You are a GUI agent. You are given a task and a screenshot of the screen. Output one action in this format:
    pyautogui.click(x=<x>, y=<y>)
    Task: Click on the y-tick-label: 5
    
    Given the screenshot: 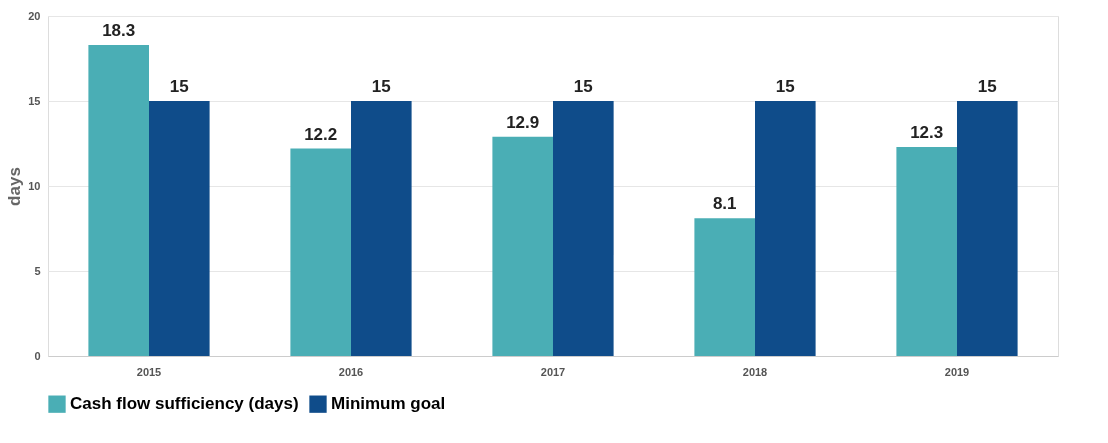 What is the action you would take?
    pyautogui.click(x=37, y=270)
    